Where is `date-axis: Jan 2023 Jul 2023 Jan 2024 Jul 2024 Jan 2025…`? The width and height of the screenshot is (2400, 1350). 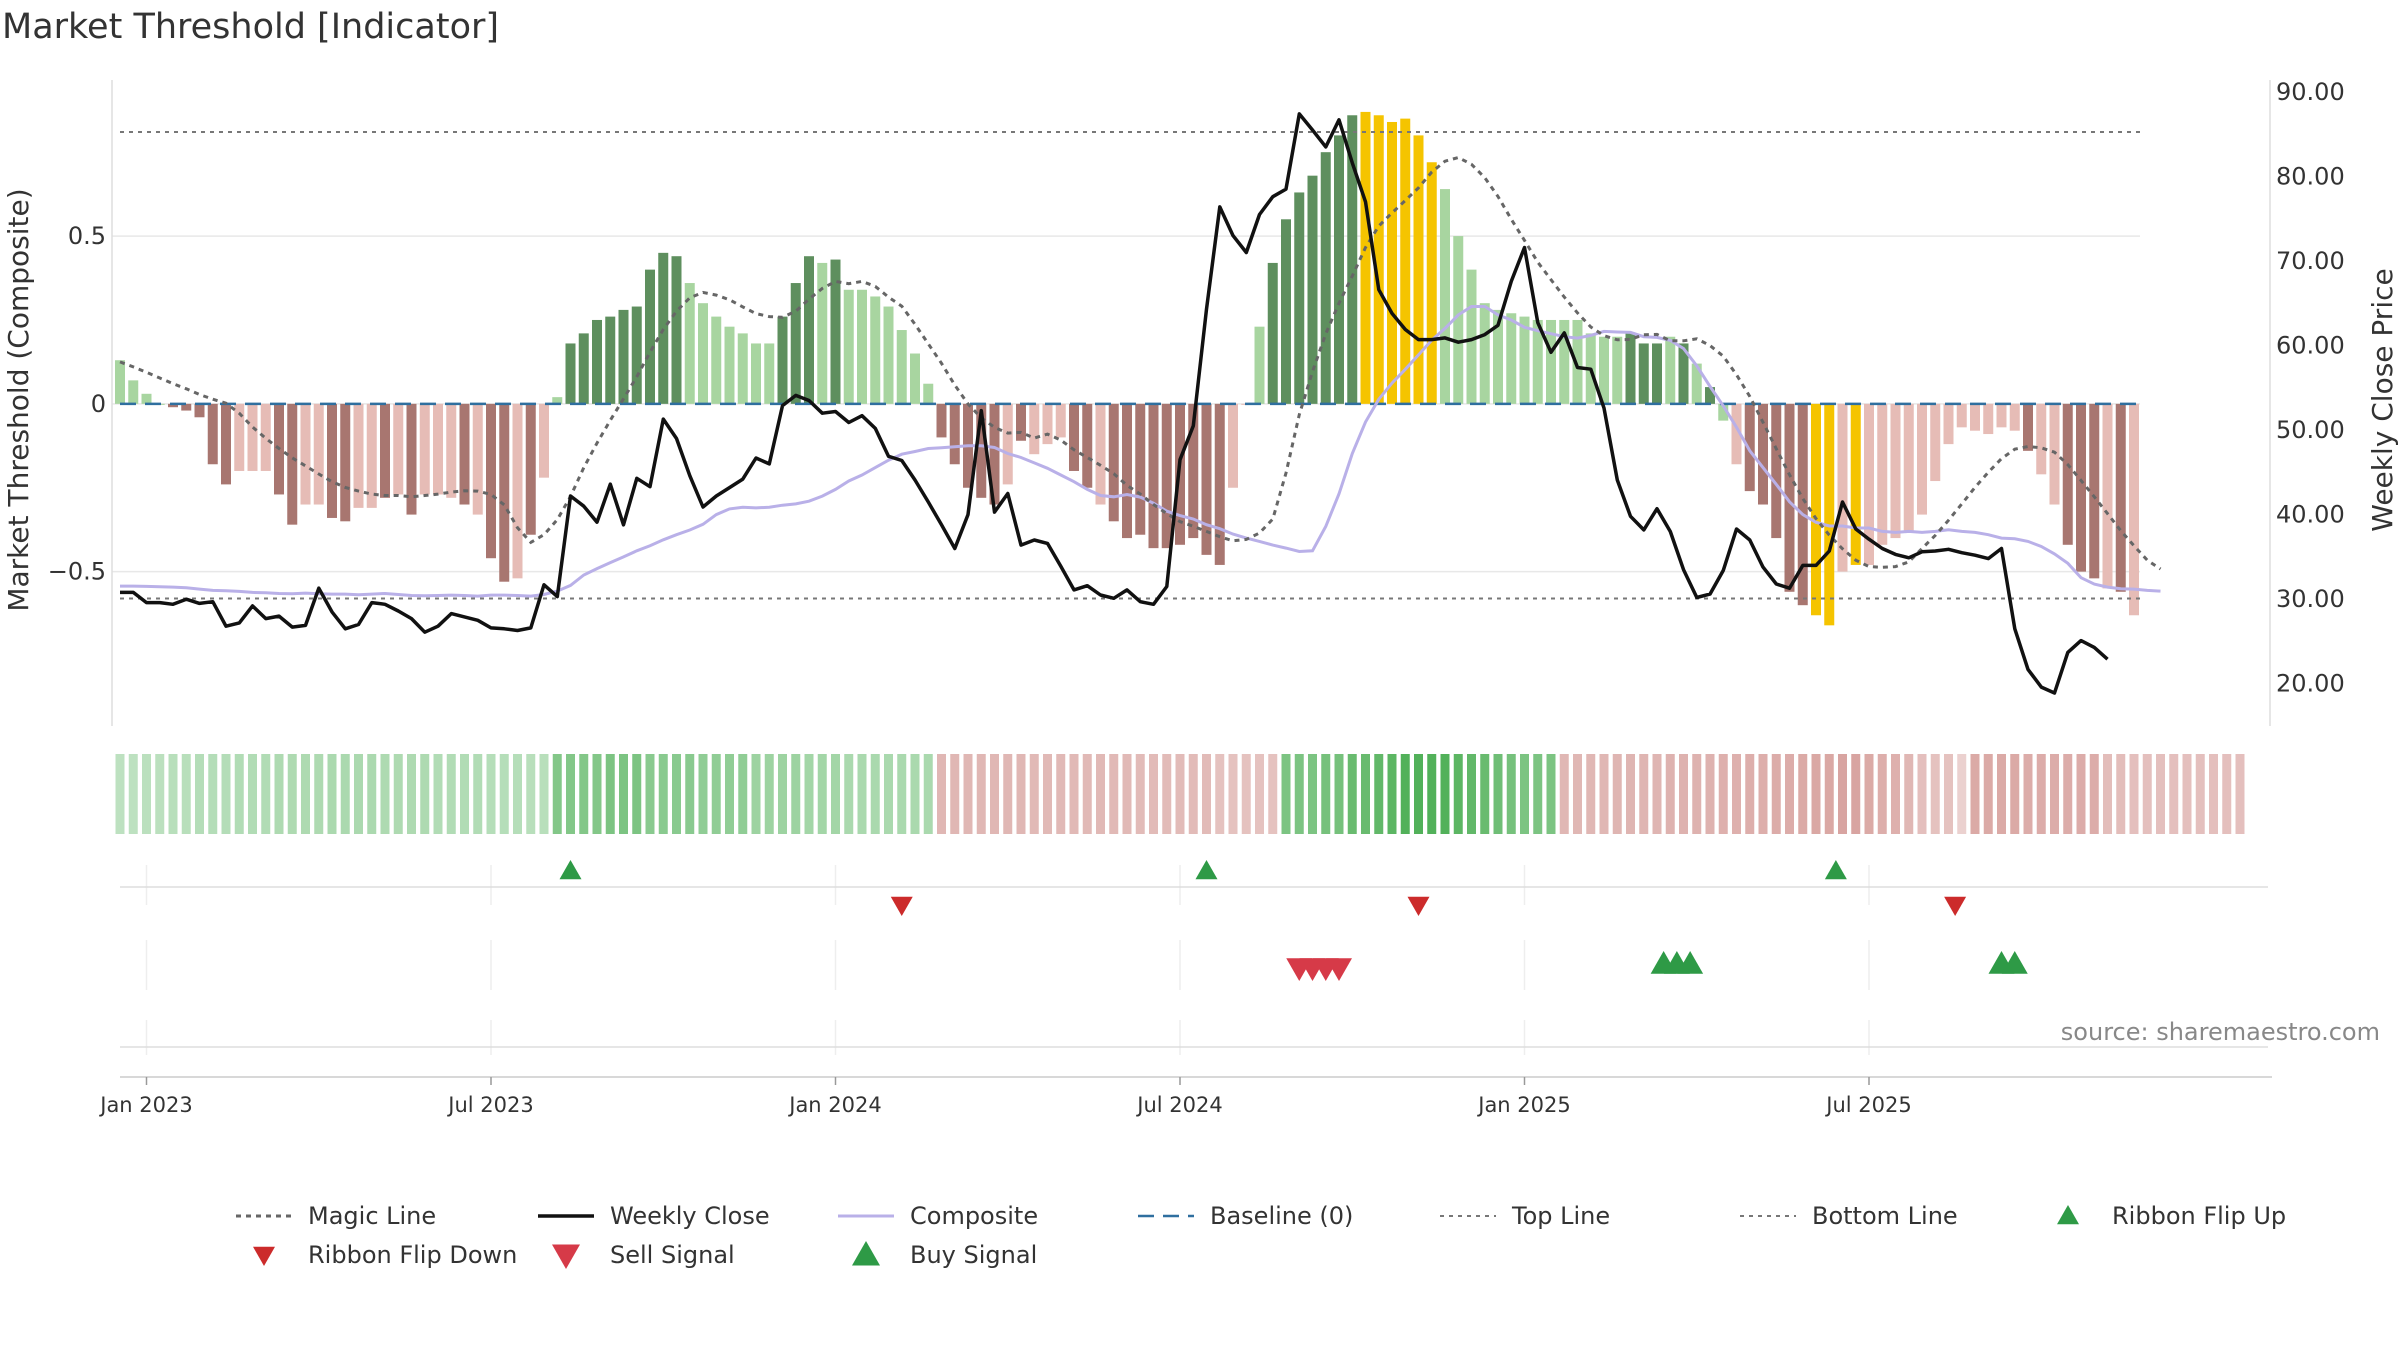
date-axis: Jan 2023 Jul 2023 Jan 2024 Jul 2024 Jan 2025… is located at coordinates (1185, 1096).